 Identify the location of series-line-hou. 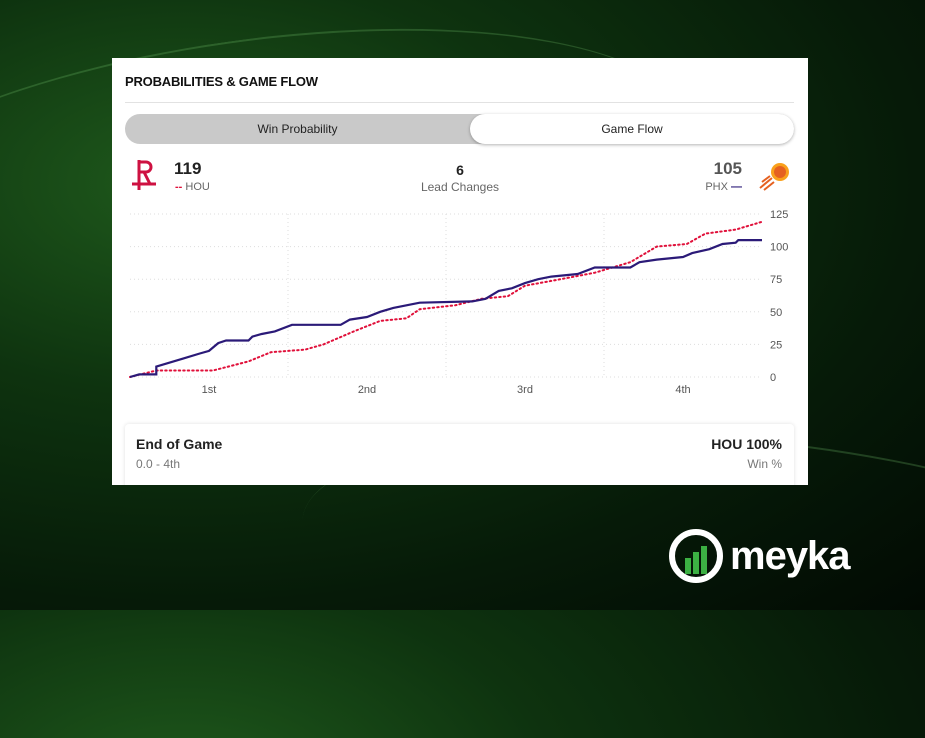
(446, 299).